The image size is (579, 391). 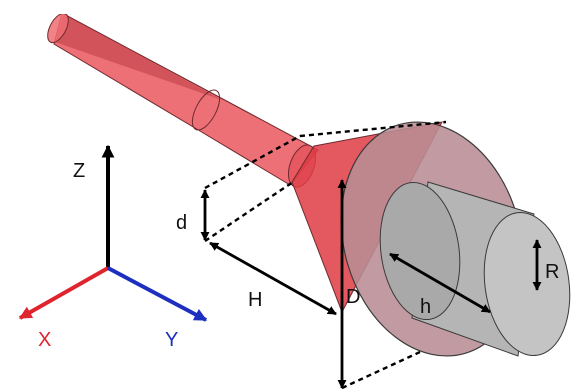 What do you see at coordinates (157, 294) in the screenshot?
I see `axis-y-arrow` at bounding box center [157, 294].